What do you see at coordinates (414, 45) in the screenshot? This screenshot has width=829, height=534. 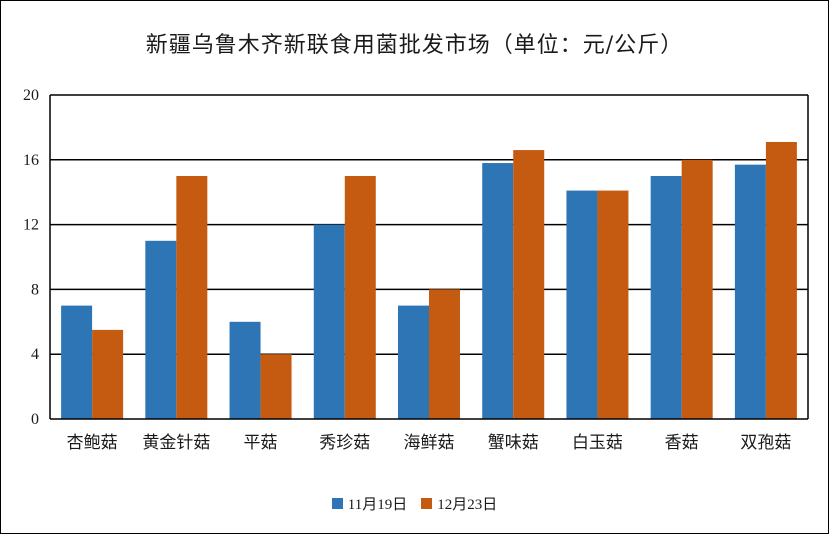 I see `chart-title: 新疆乌鲁木齐新联食用菌批发市场（单位：元/公斤）` at bounding box center [414, 45].